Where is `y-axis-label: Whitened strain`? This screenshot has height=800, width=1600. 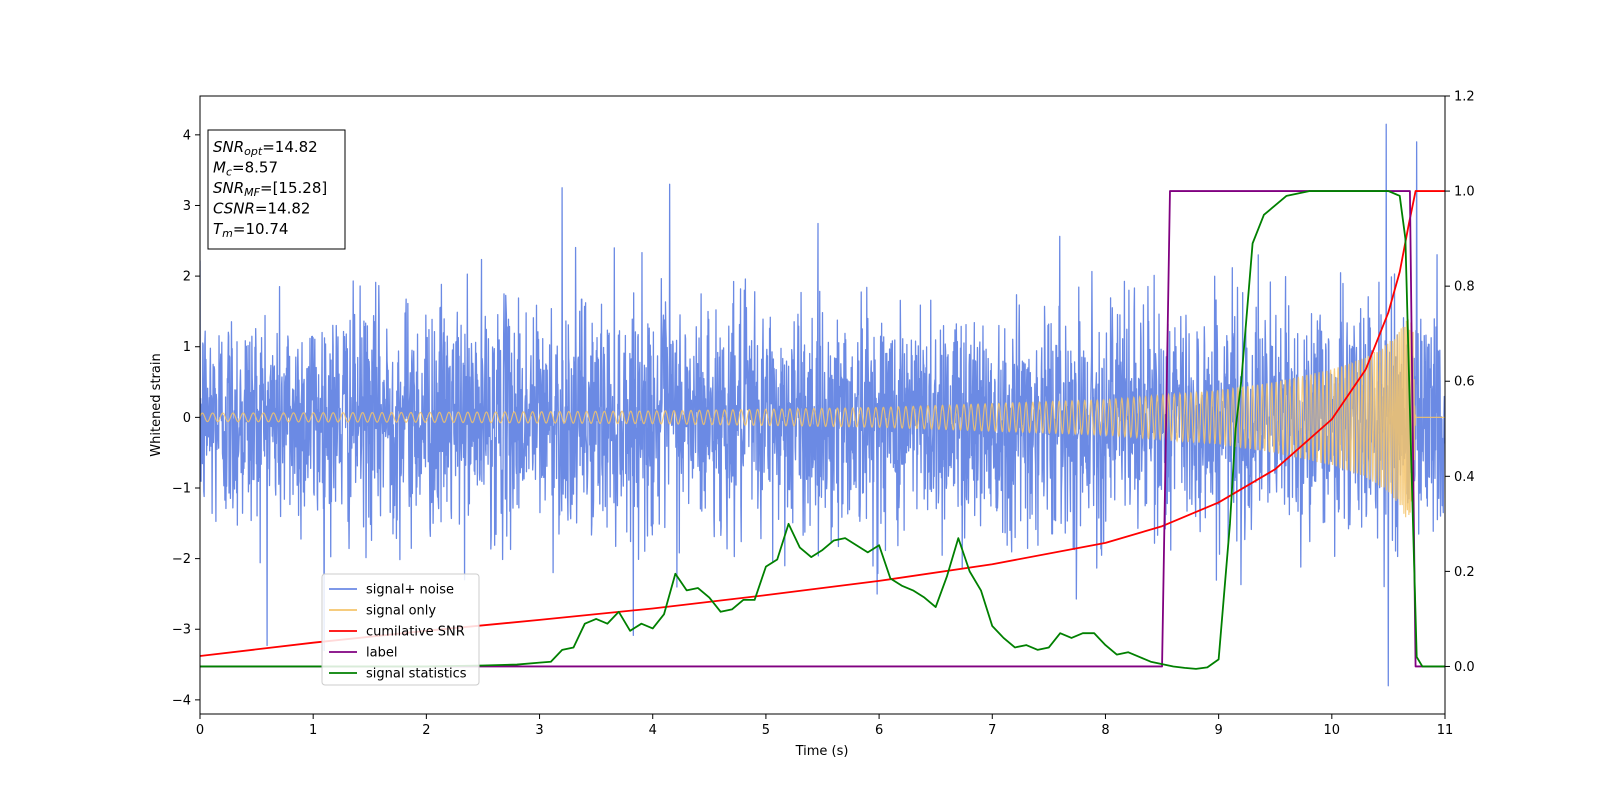
y-axis-label: Whitened strain is located at coordinates (156, 404).